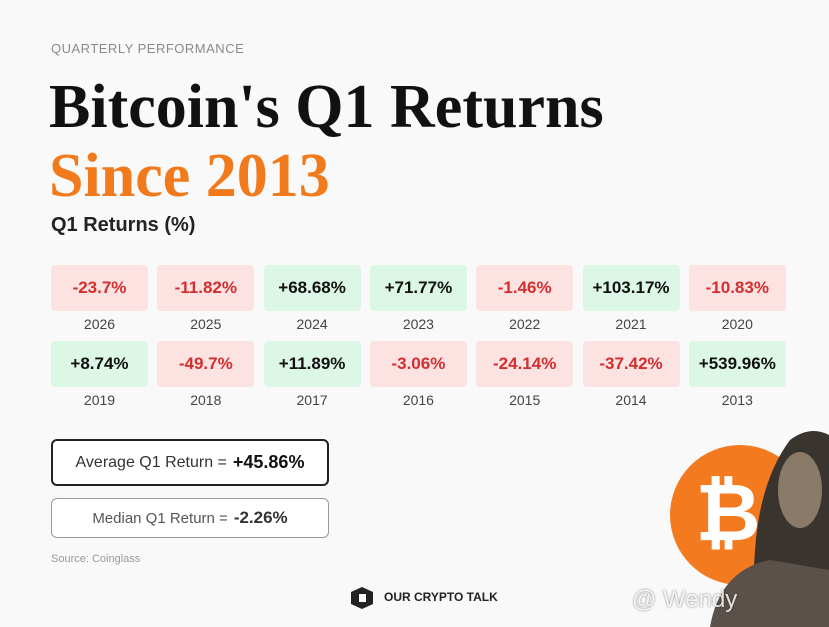  What do you see at coordinates (96, 559) in the screenshot?
I see `source: Source: Coinglass` at bounding box center [96, 559].